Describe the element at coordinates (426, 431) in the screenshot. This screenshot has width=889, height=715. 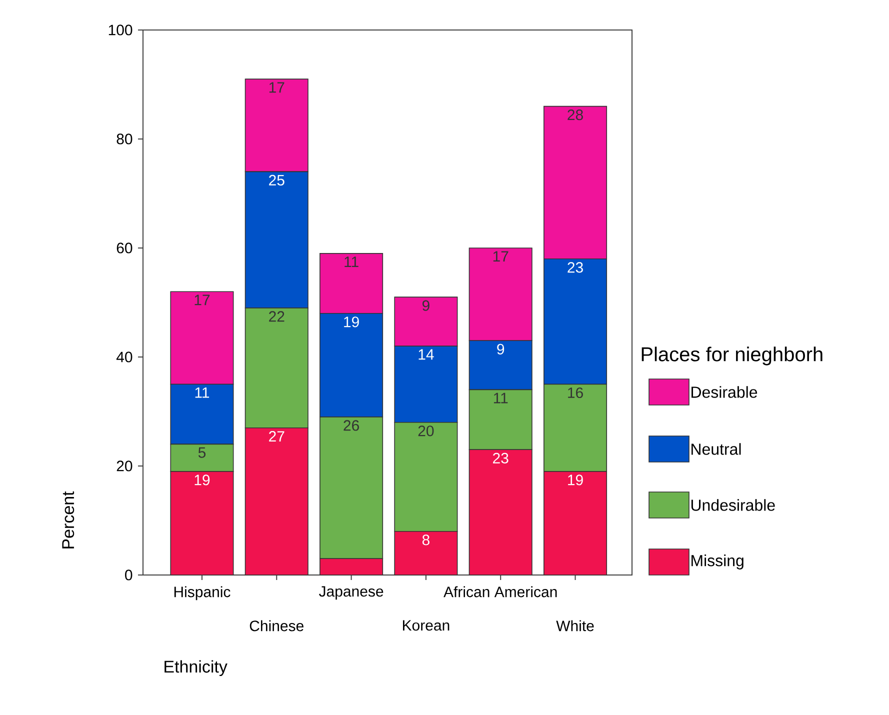
I see `data-label: 20` at that location.